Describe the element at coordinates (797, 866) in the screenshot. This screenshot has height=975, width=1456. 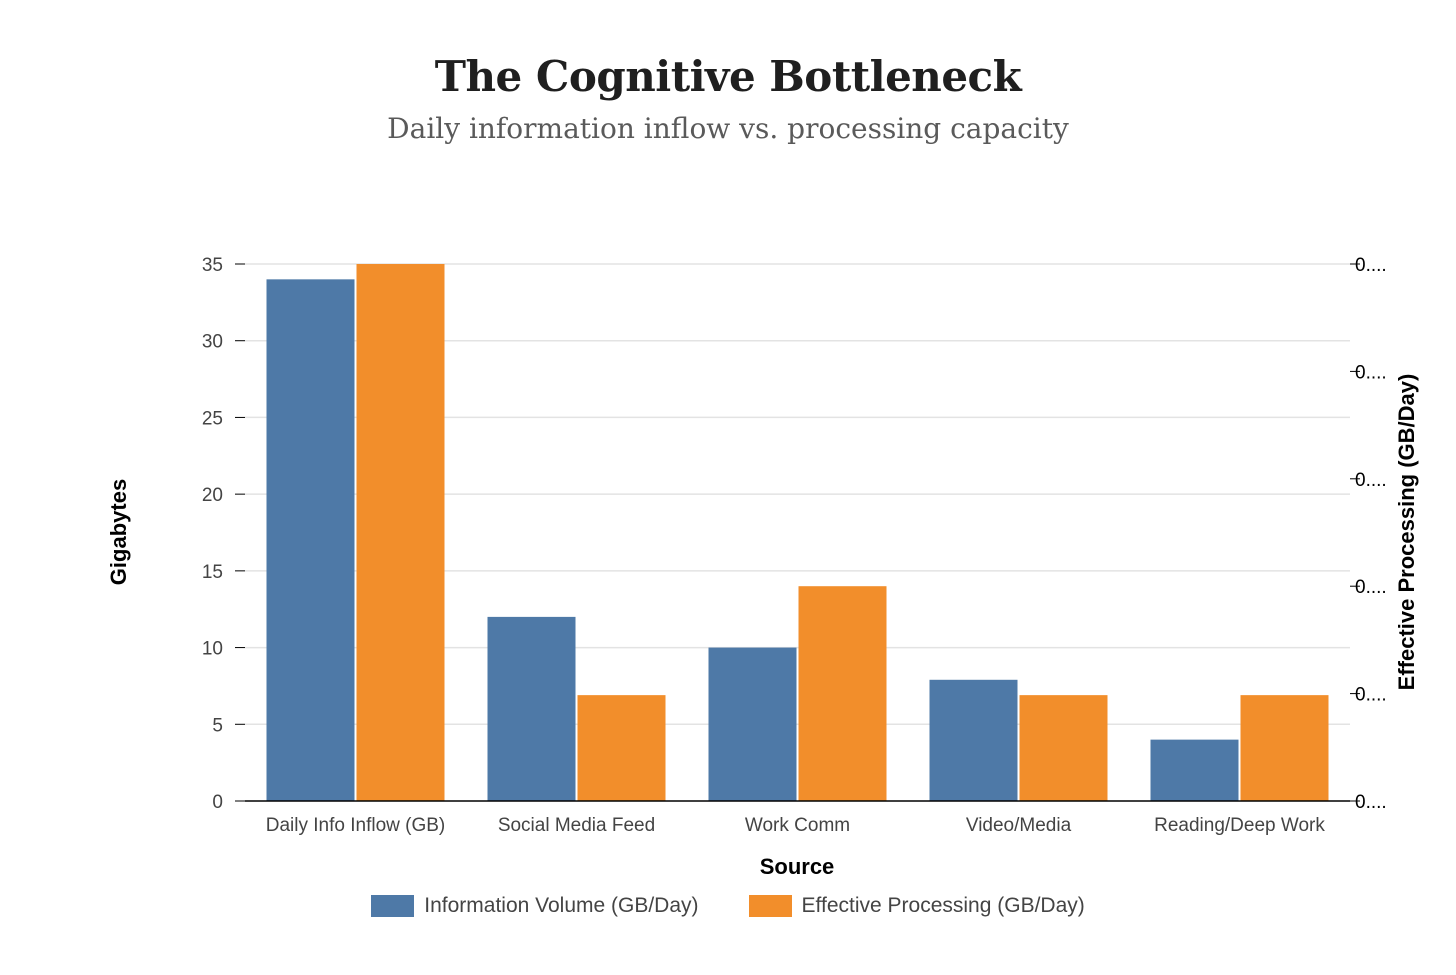
I see `x-axis-title: Source` at that location.